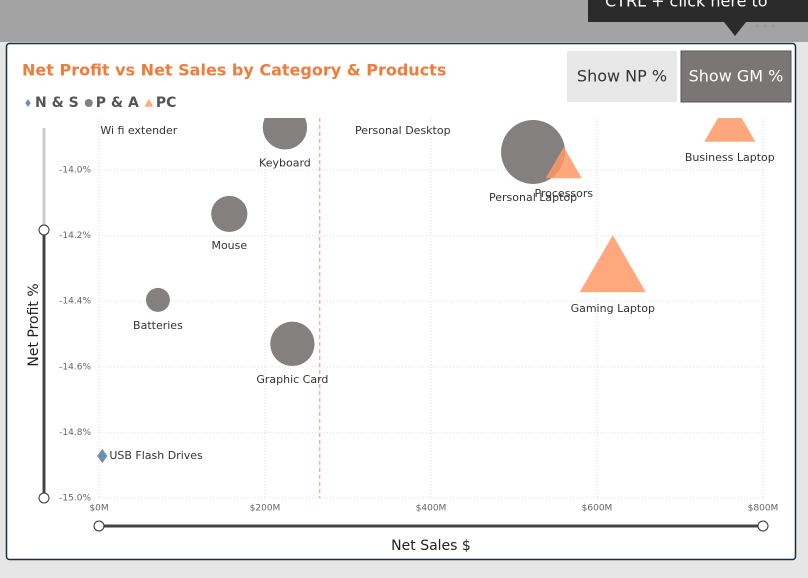 The width and height of the screenshot is (808, 578). I want to click on data-label: Mouse, so click(229, 245).